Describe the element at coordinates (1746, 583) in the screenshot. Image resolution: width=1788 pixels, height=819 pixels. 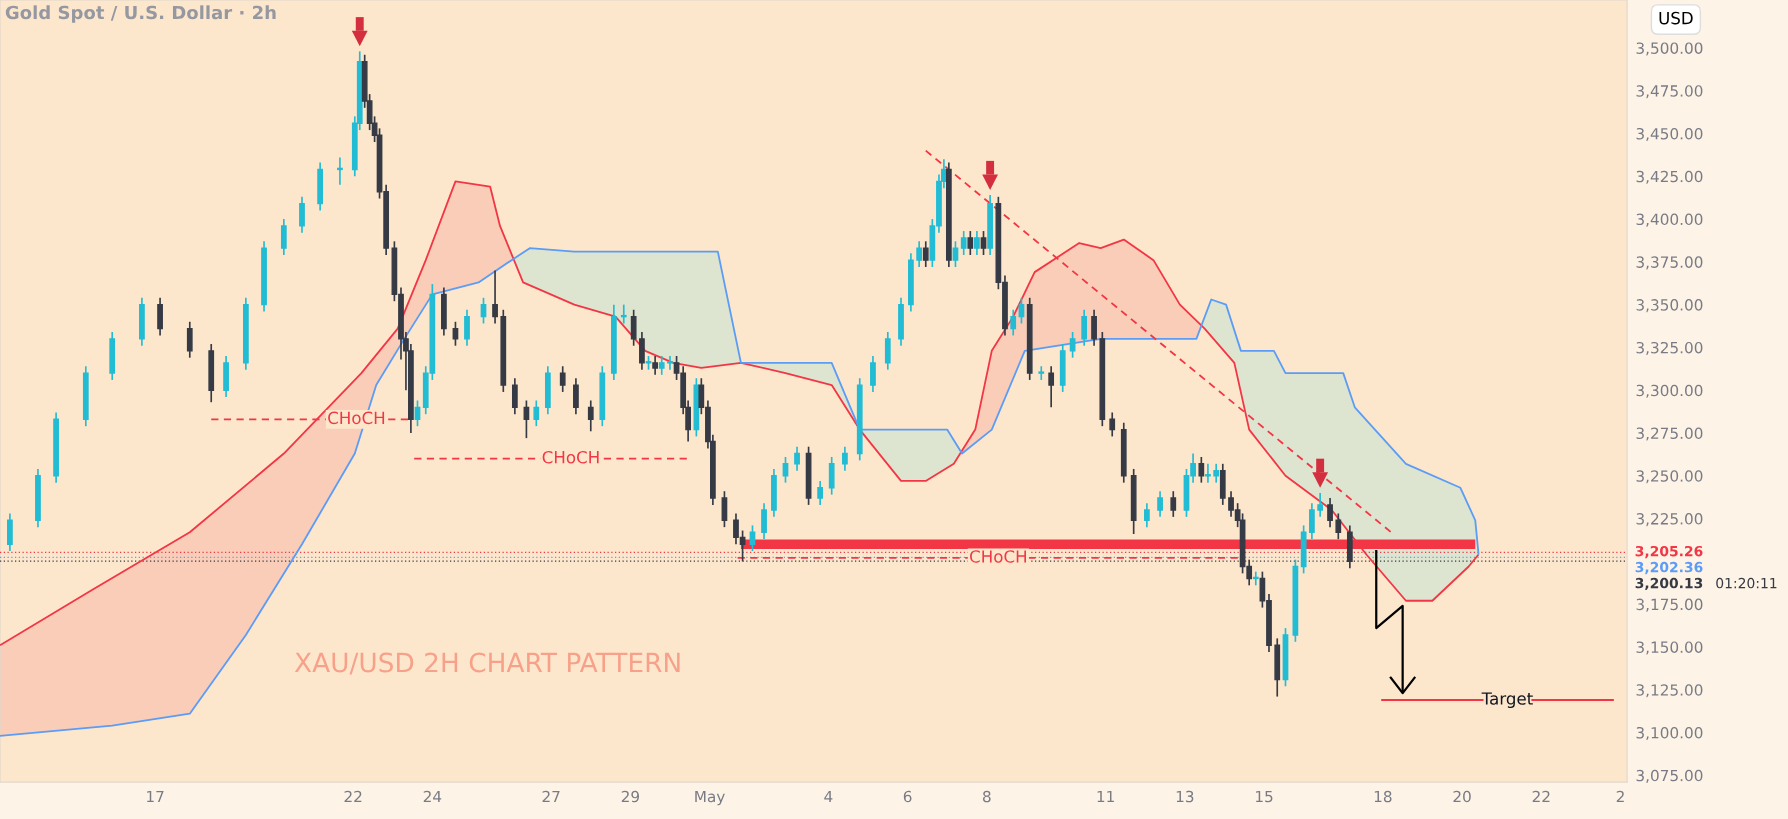
I see `text: 01:20:11` at that location.